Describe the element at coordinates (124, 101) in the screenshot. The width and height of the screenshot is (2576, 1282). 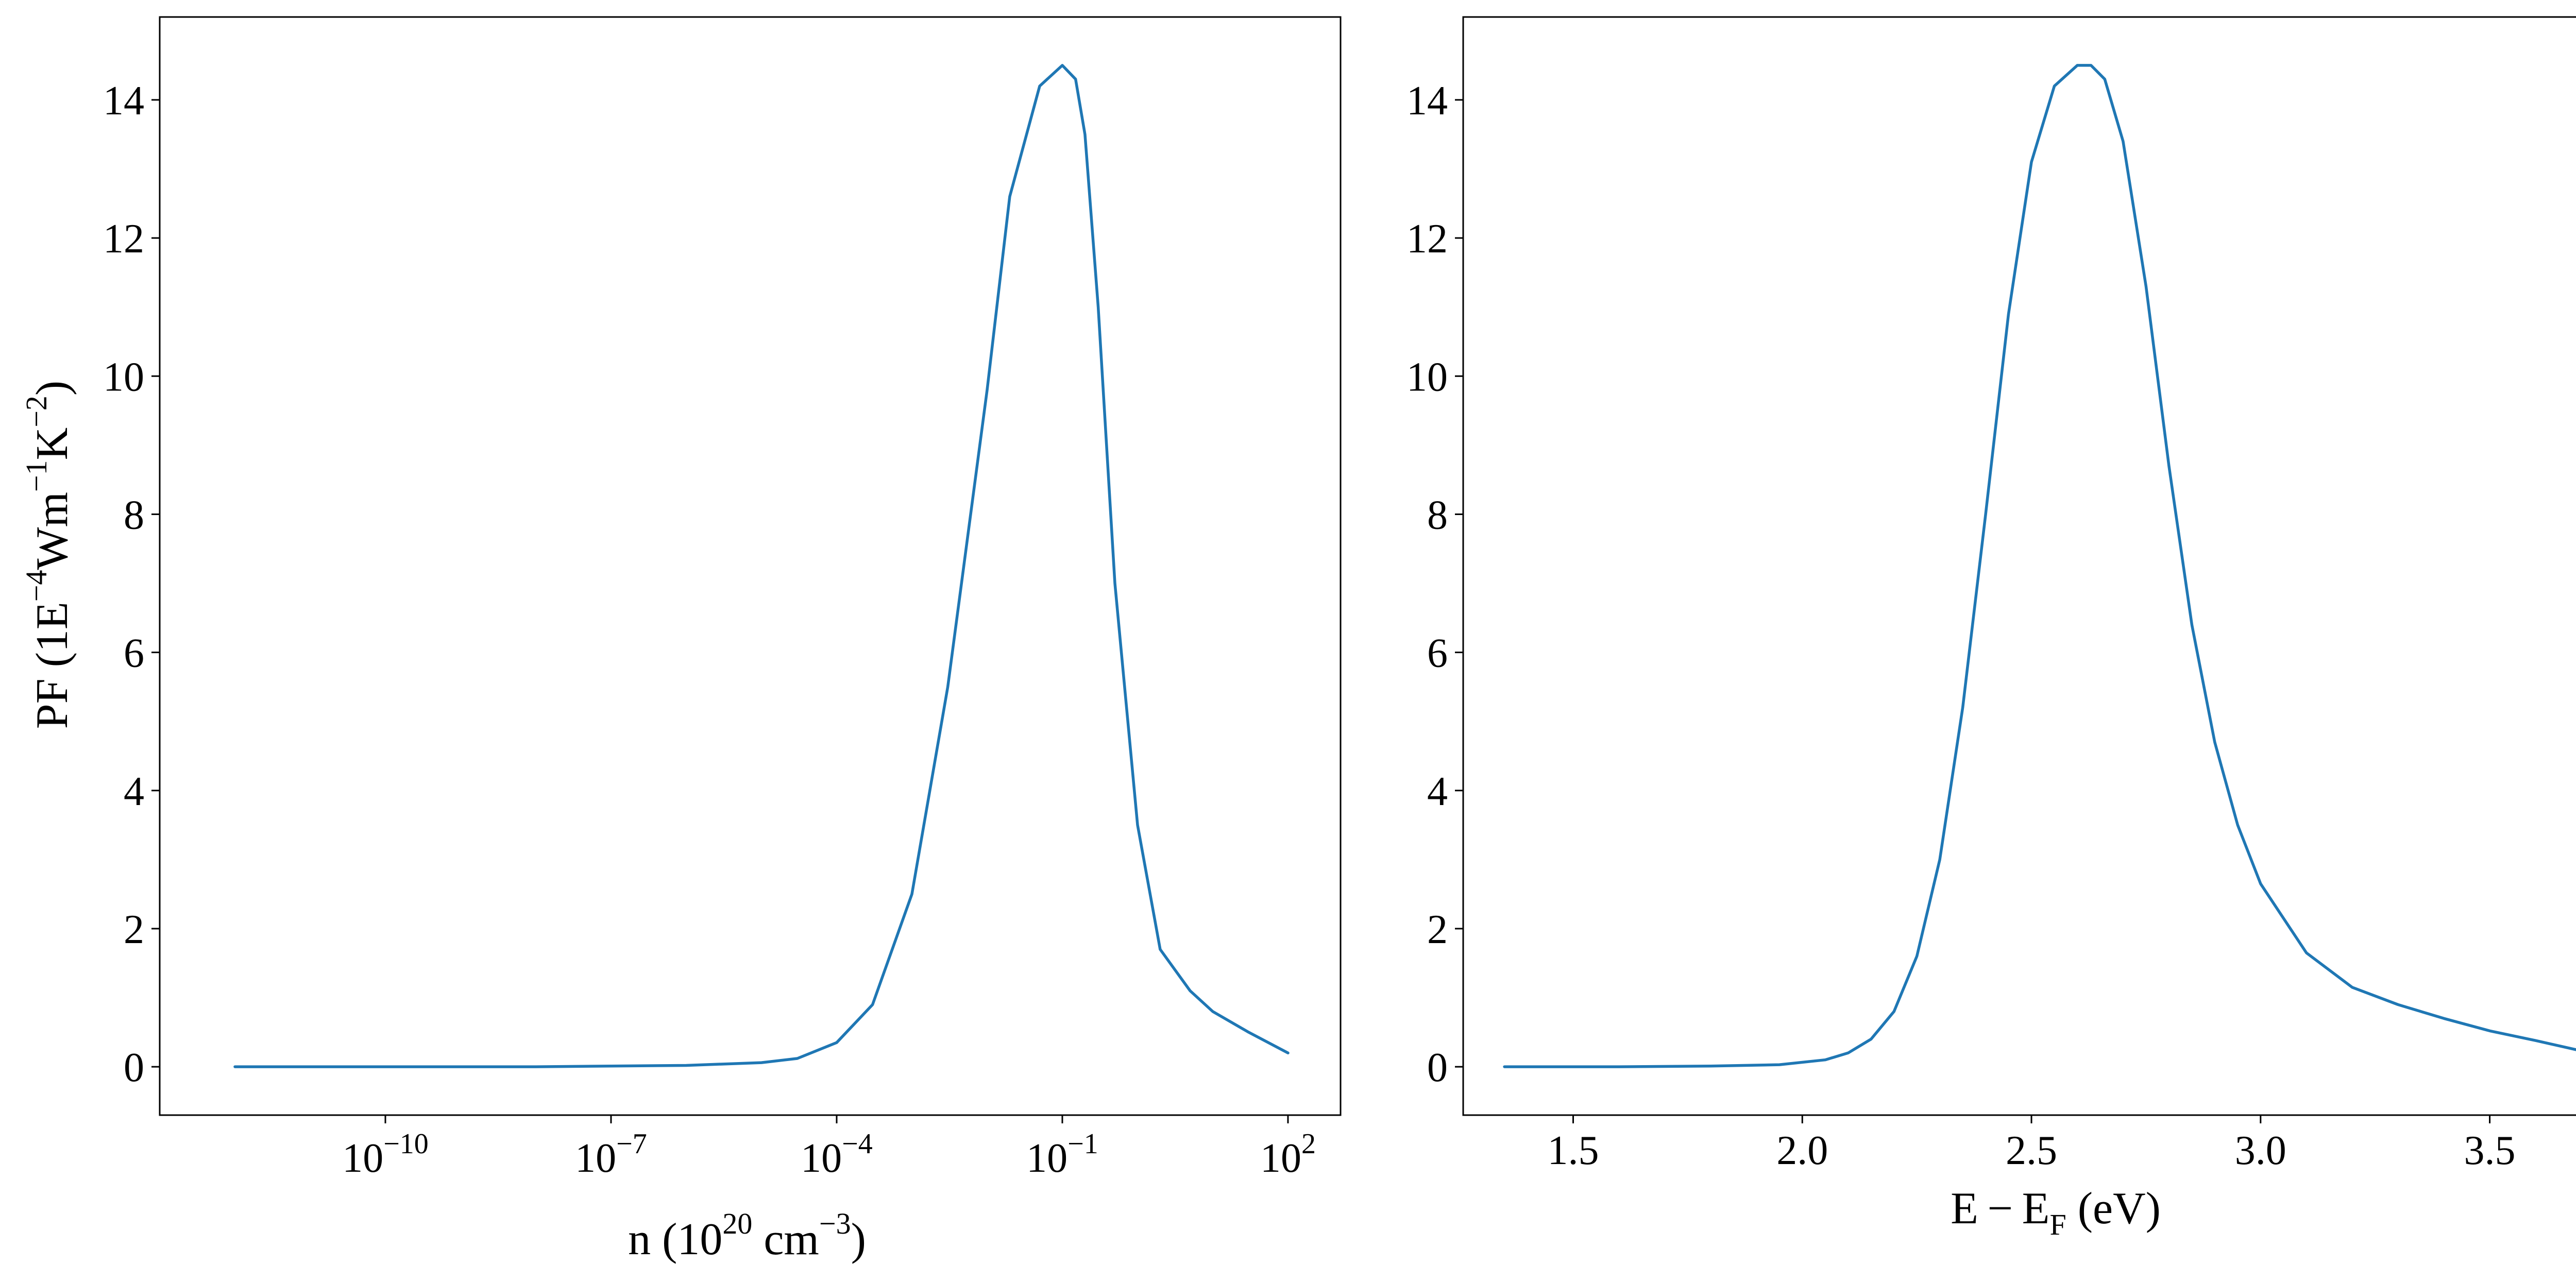
I see `left-y-tick-label: 14` at that location.